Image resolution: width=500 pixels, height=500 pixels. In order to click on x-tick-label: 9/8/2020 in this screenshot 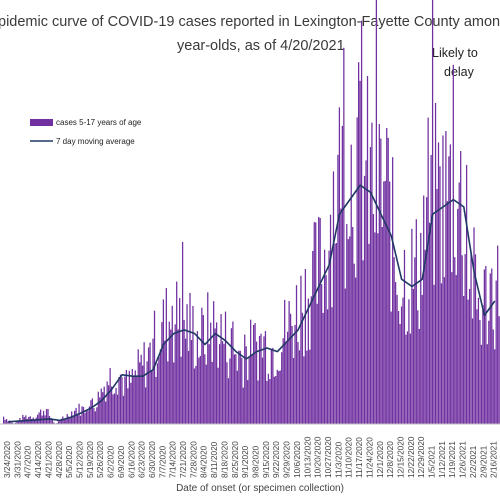, I will do `click(256, 461)`.